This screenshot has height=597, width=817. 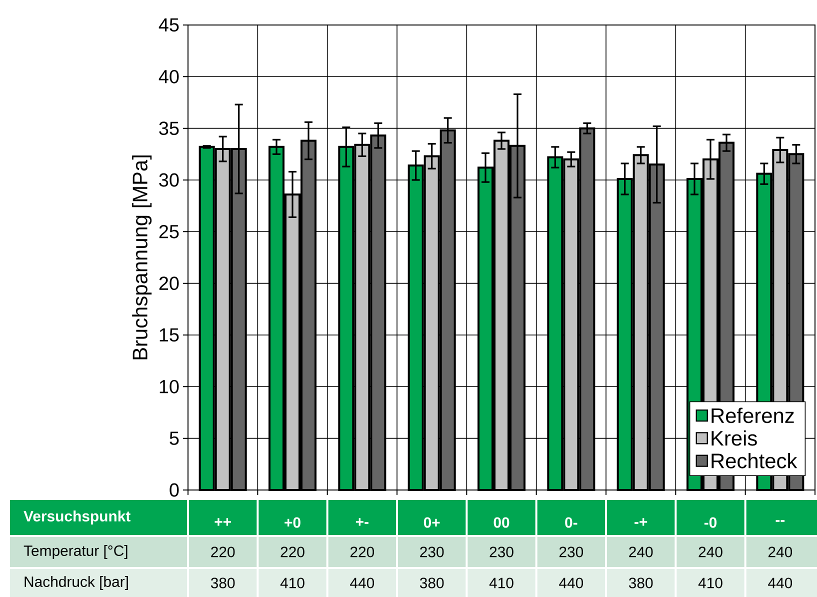 I want to click on legend-label: Referenz, so click(x=753, y=416).